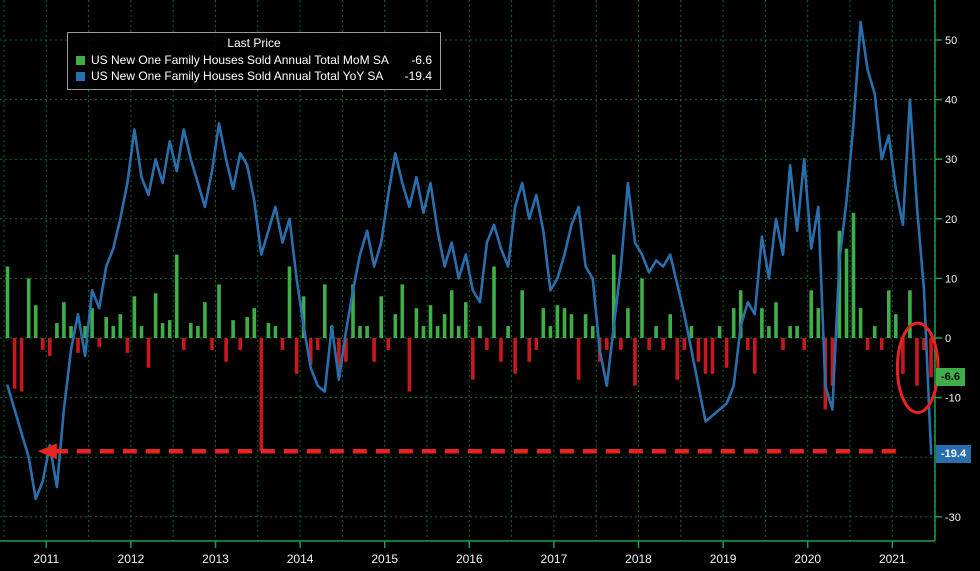  What do you see at coordinates (418, 76) in the screenshot?
I see `legend-value-yoy: -19.4` at bounding box center [418, 76].